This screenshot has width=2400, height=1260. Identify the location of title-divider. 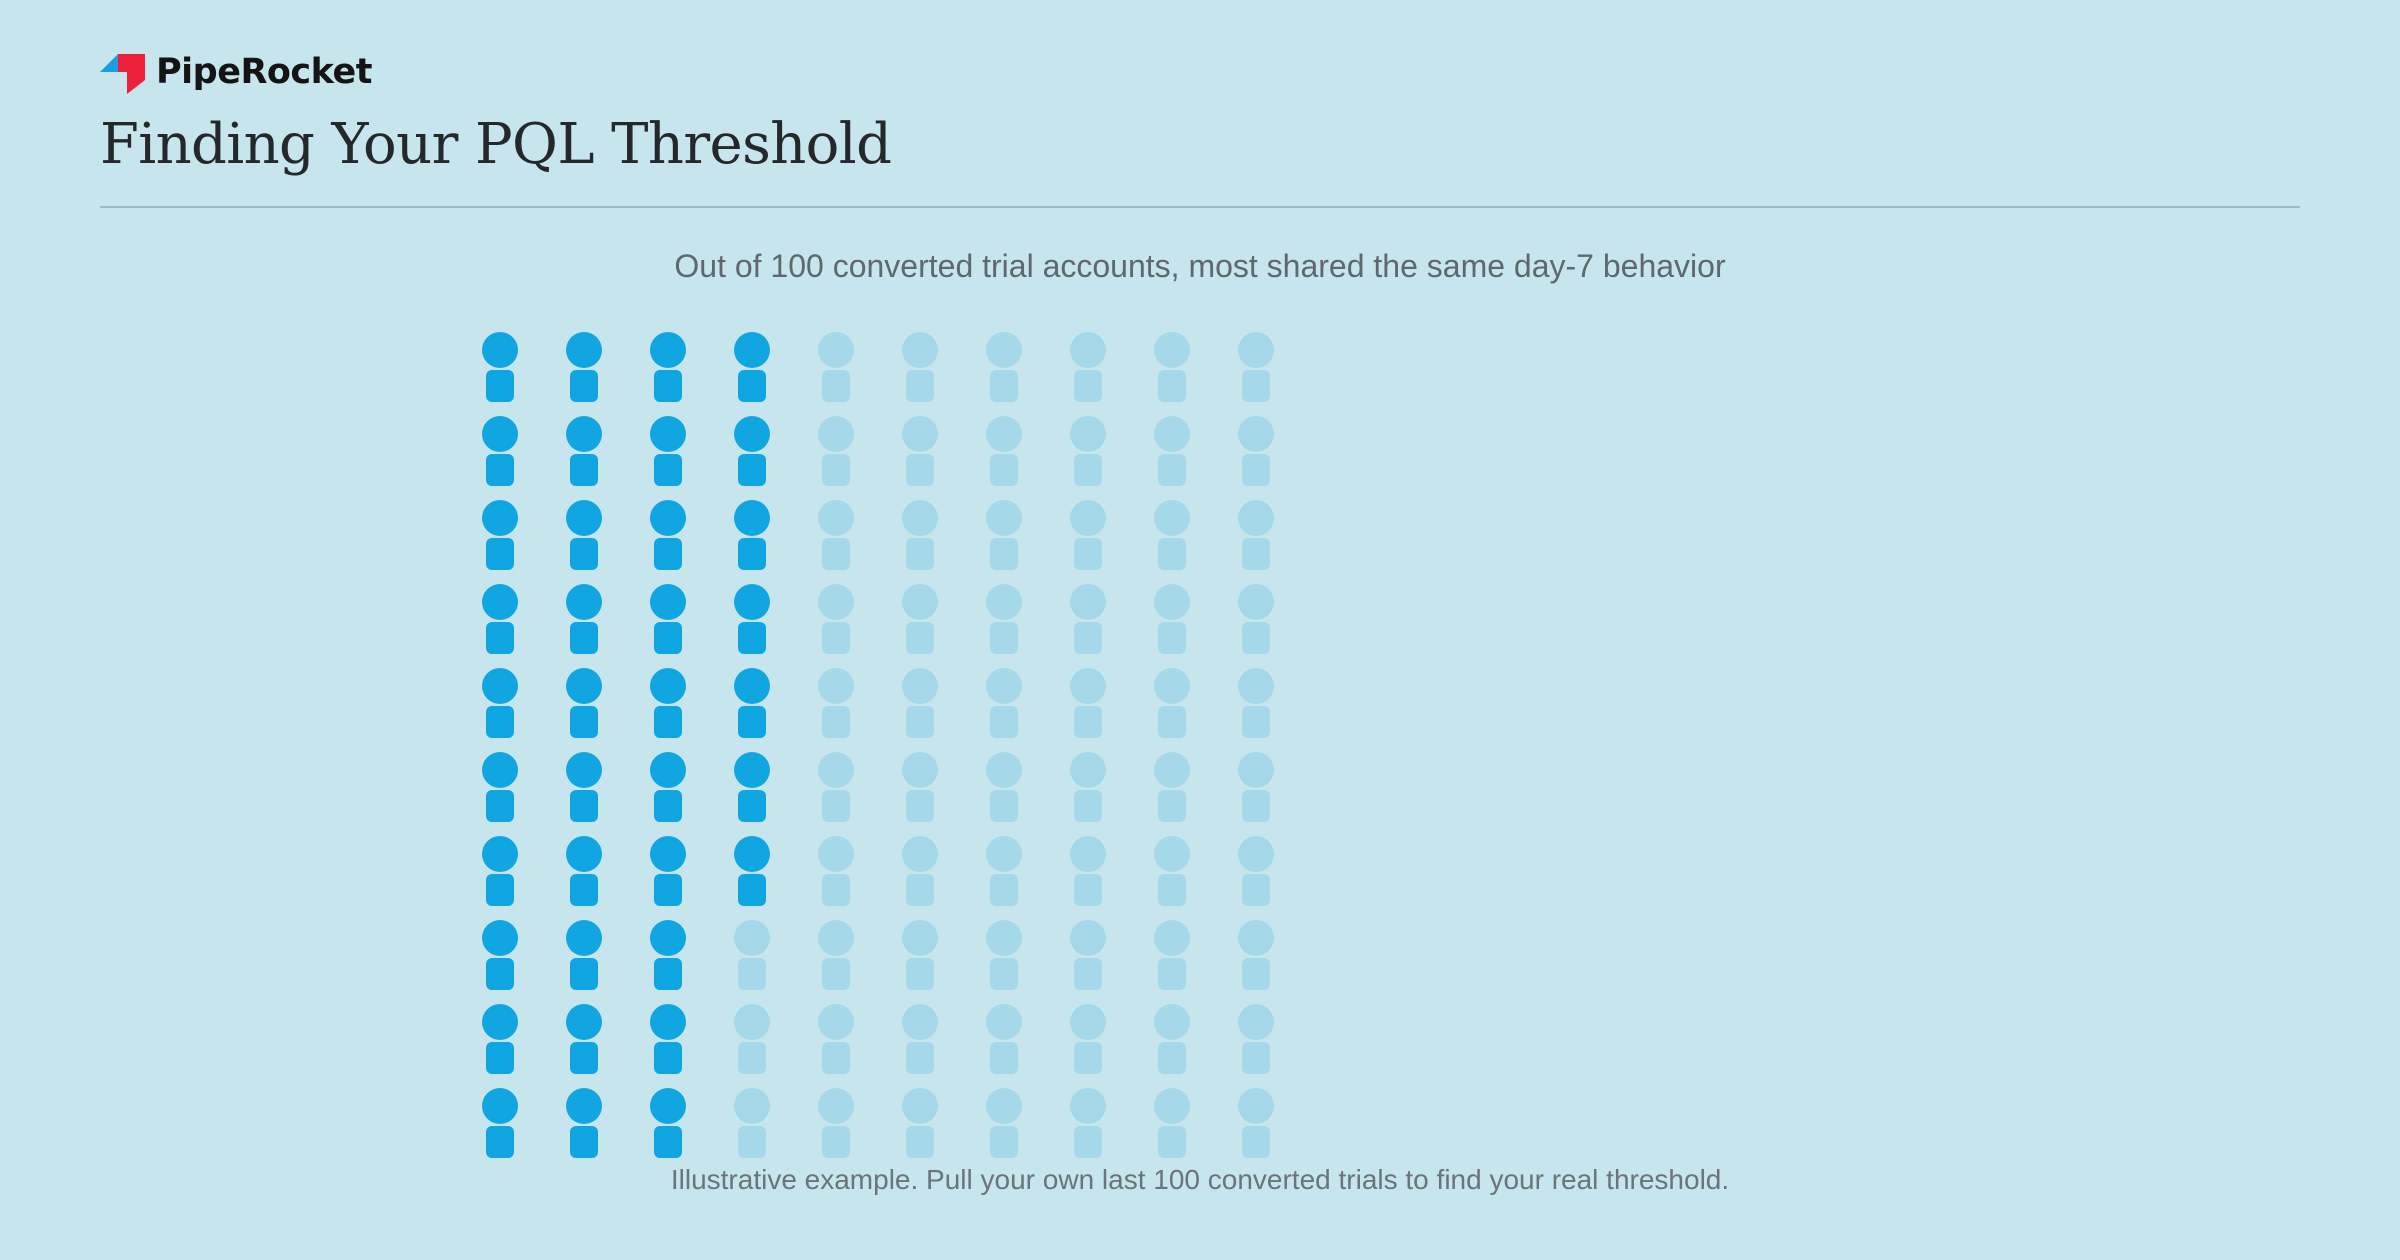
(1200, 207).